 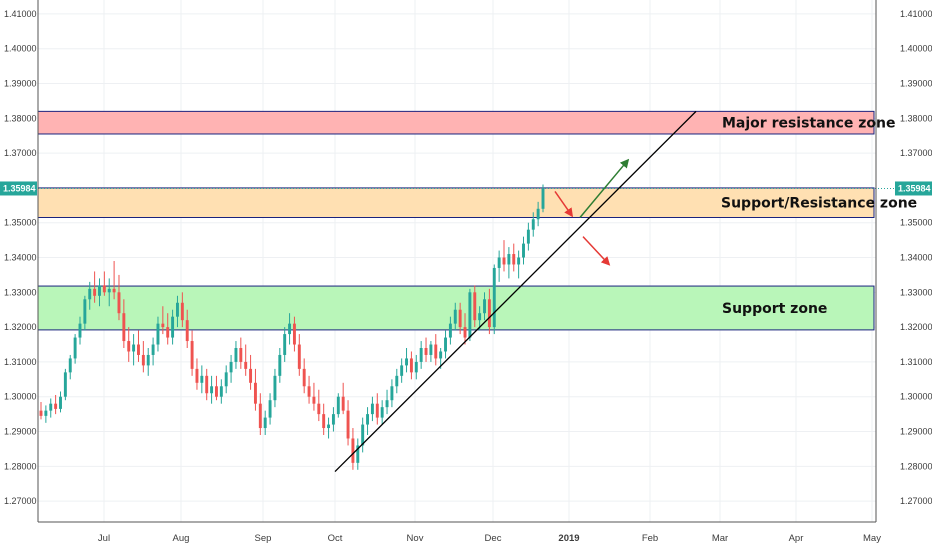 What do you see at coordinates (104, 538) in the screenshot?
I see `x-tick-label: Jul` at bounding box center [104, 538].